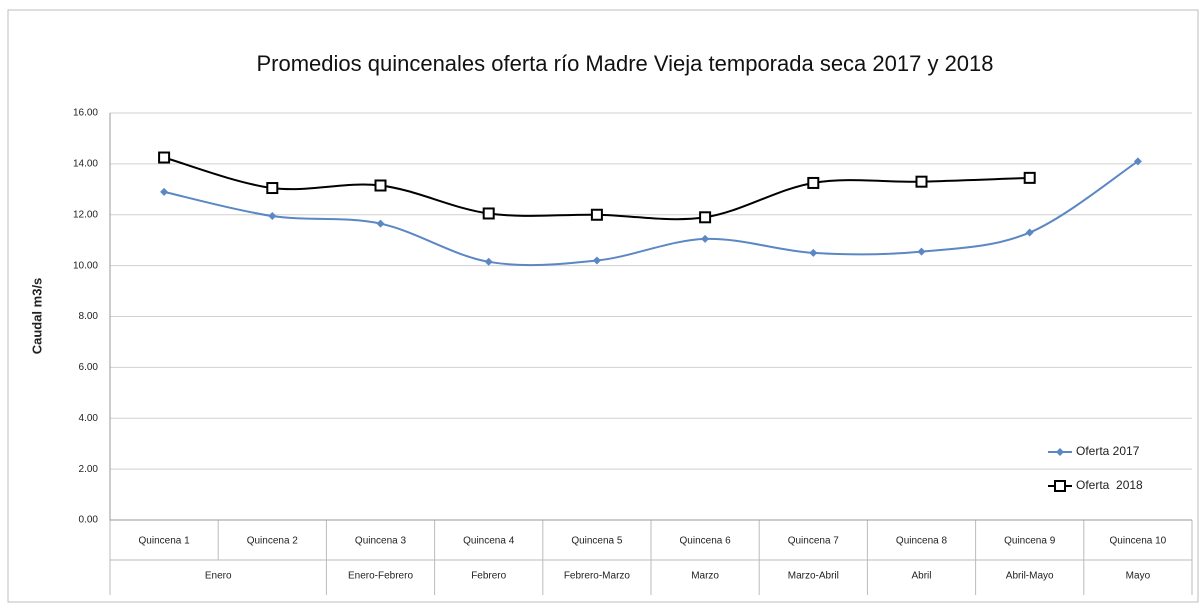 This screenshot has height=606, width=1202. I want to click on x-tick-label: Quincena 2, so click(273, 541).